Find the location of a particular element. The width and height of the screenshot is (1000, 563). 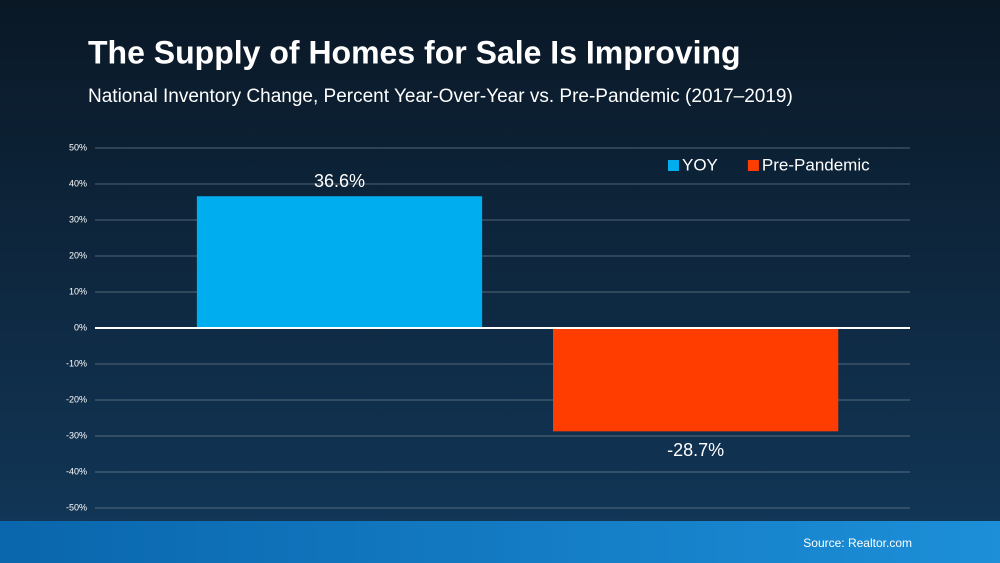

y-tick-label: -10% is located at coordinates (76, 363).